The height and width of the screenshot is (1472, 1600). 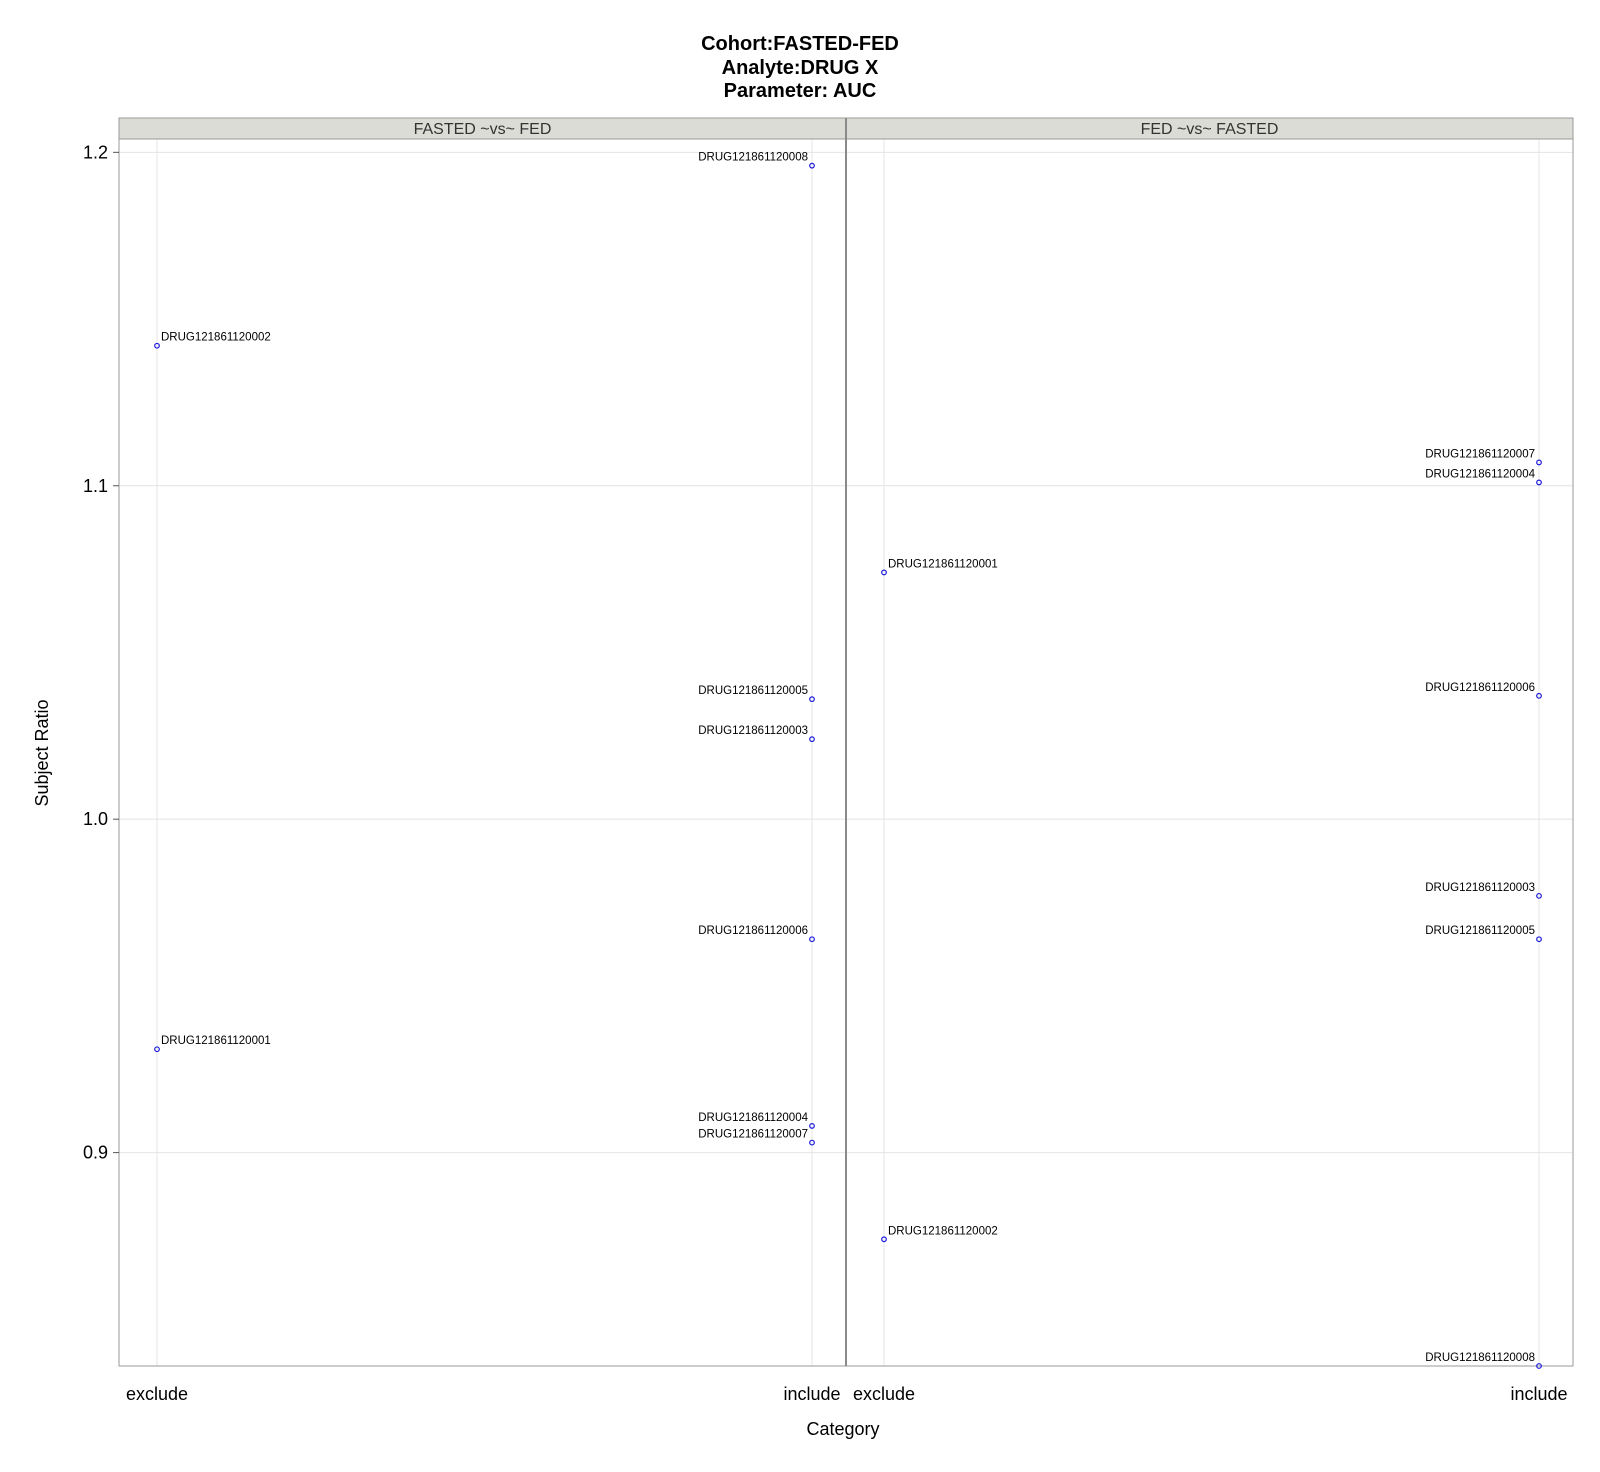 I want to click on y-tick-label: 1.1, so click(x=95, y=486).